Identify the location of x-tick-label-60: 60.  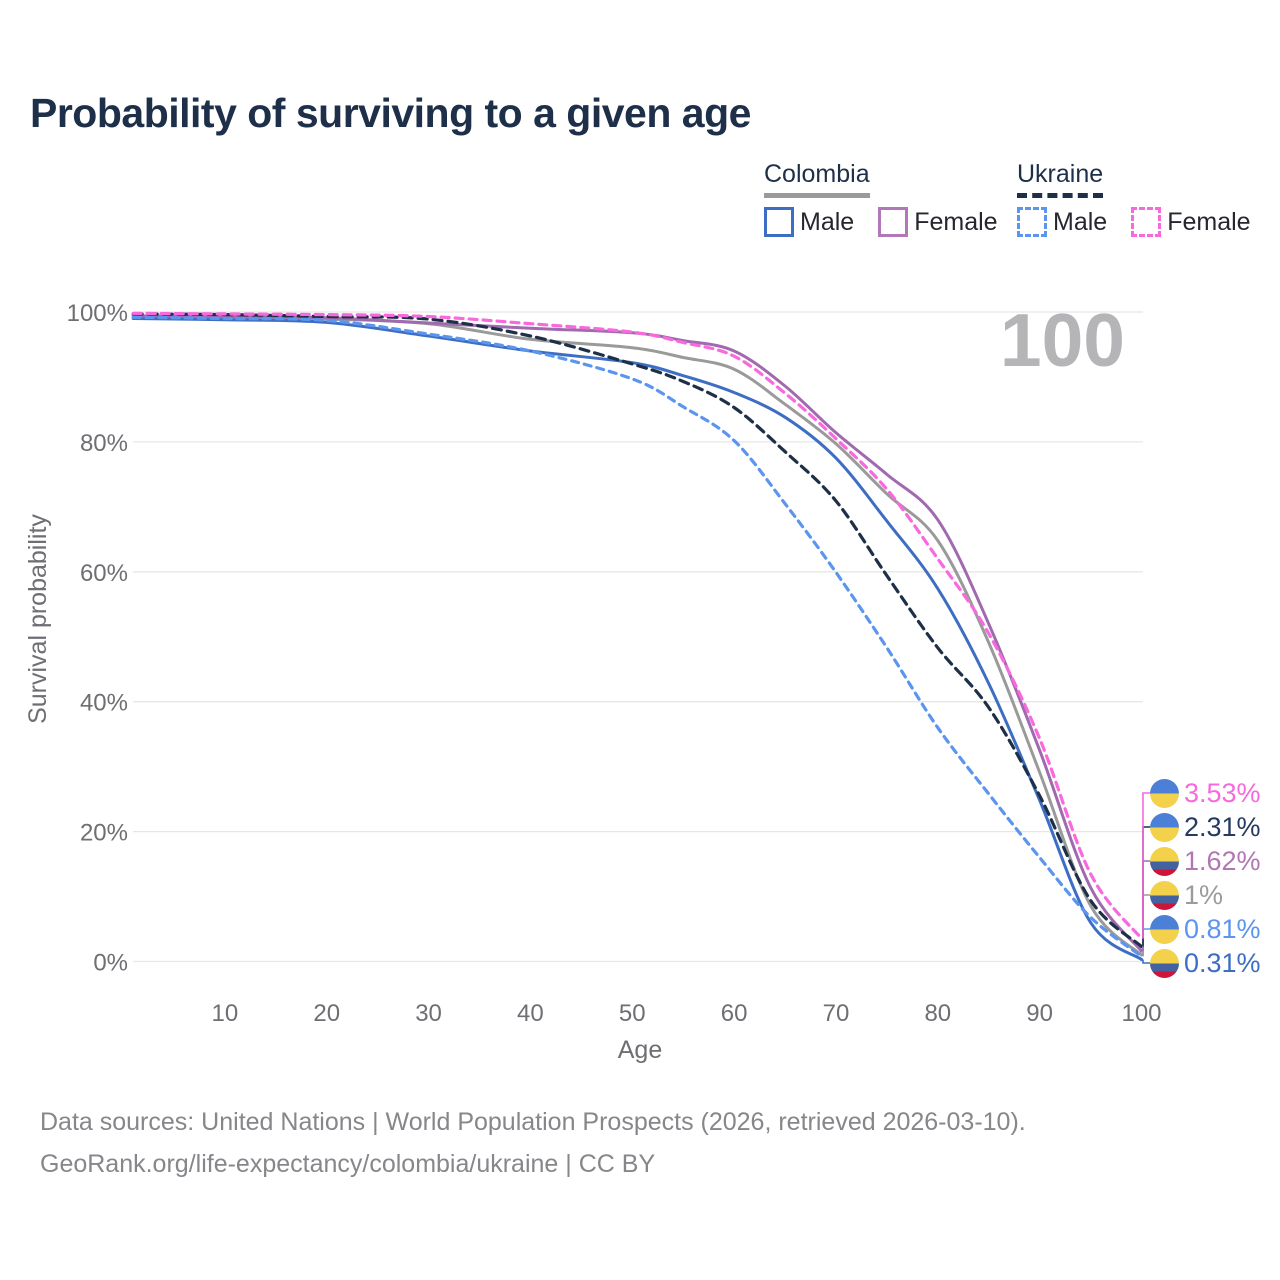
(734, 1013).